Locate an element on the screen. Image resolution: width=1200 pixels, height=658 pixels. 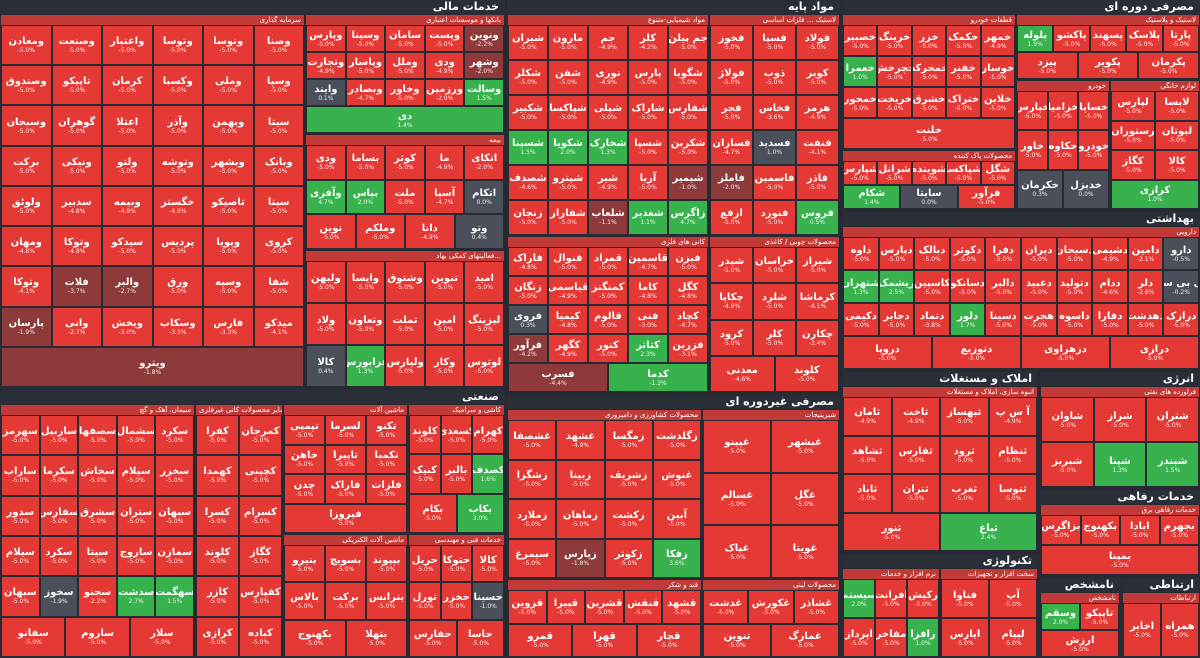
stock-tile: شتهران 1.3% is located at coordinates (861, 286).